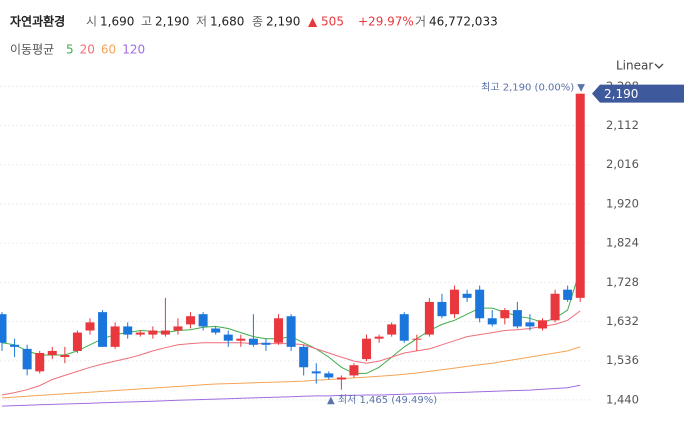  What do you see at coordinates (622, 164) in the screenshot?
I see `y-tick-label: 2,016` at bounding box center [622, 164].